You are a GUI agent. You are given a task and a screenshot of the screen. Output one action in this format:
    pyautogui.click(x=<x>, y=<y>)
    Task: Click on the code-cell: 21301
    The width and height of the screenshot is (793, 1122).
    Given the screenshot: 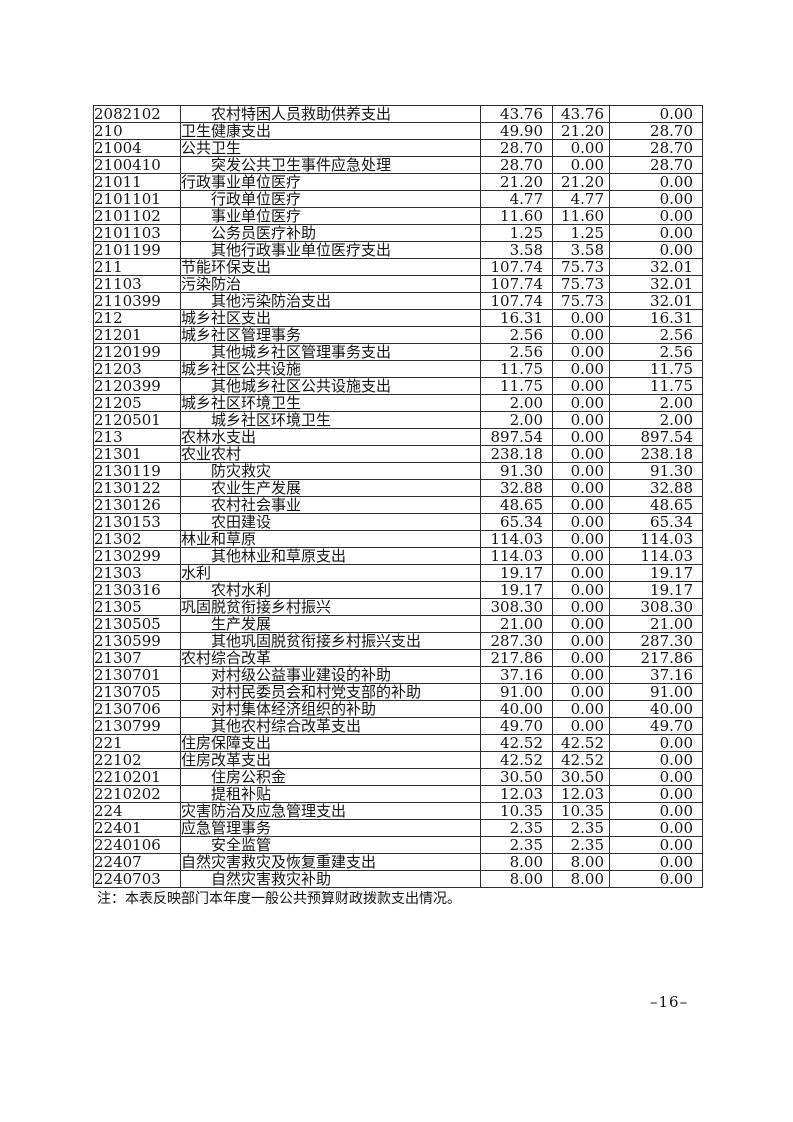 What is the action you would take?
    pyautogui.click(x=137, y=454)
    